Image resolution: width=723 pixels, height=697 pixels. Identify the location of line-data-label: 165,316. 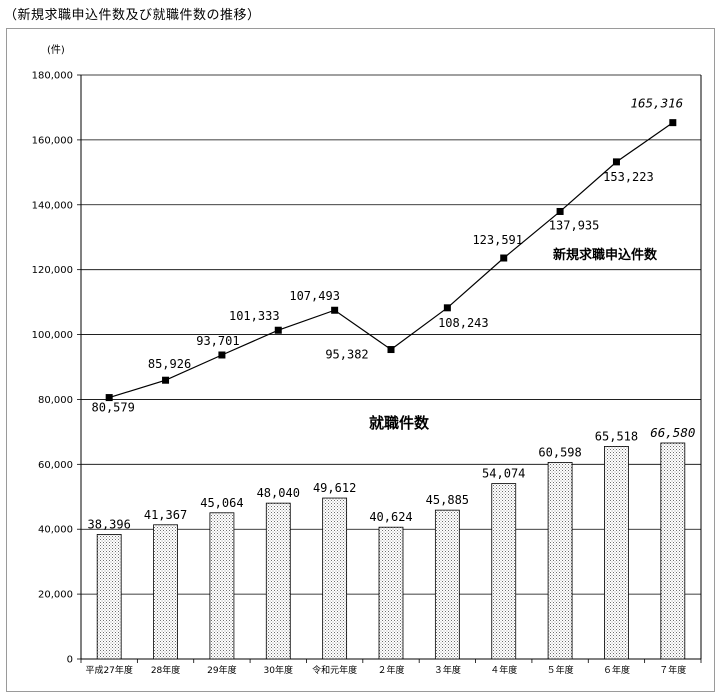
(656, 103).